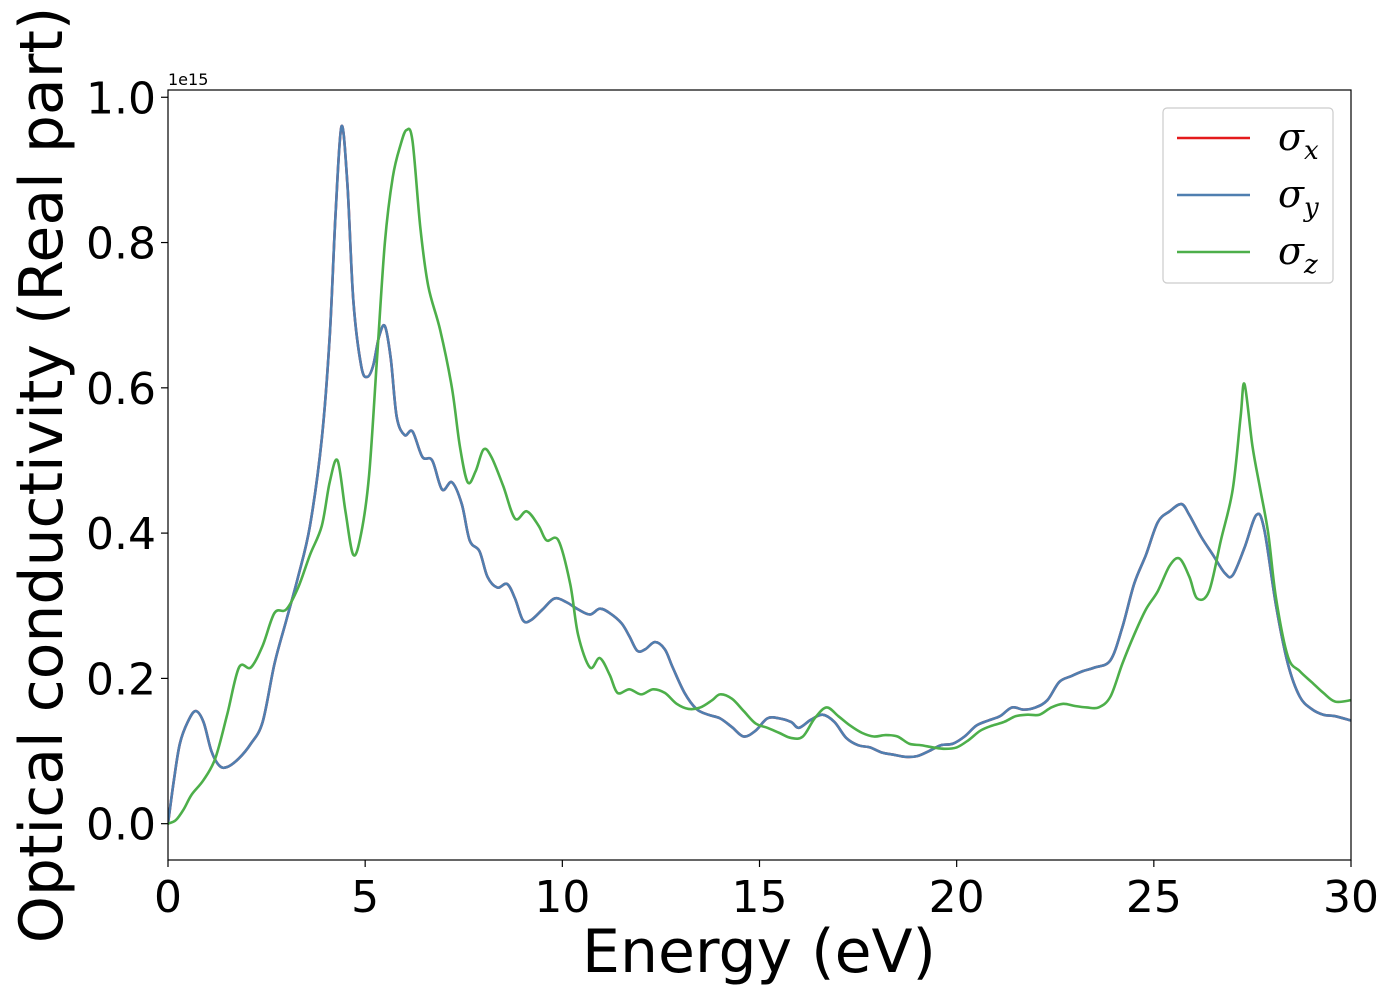 The width and height of the screenshot is (1400, 1000). What do you see at coordinates (168, 897) in the screenshot?
I see `x-tick-label: 0` at bounding box center [168, 897].